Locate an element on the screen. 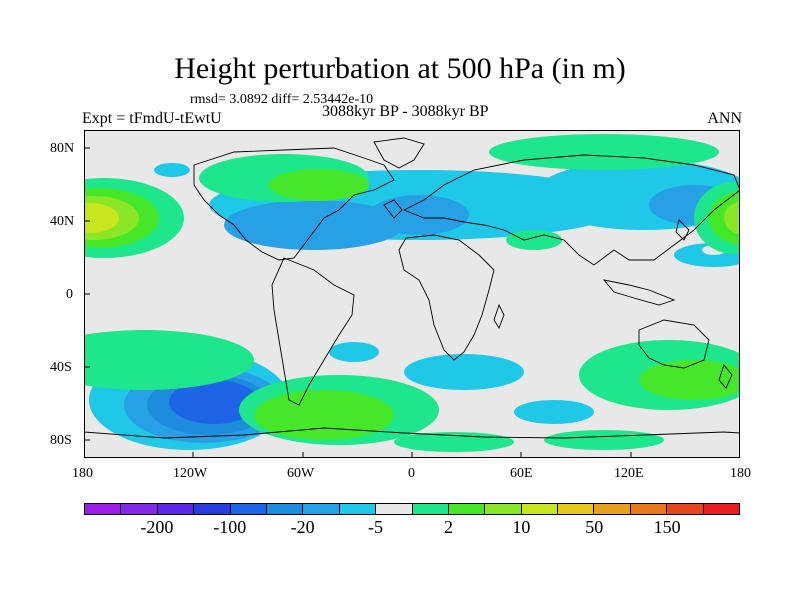  colorbar is located at coordinates (412, 509).